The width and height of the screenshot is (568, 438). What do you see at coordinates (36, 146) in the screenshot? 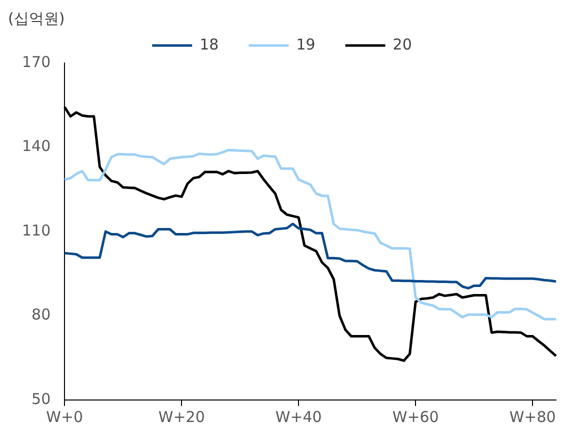
I see `y-tick-label: 140` at bounding box center [36, 146].